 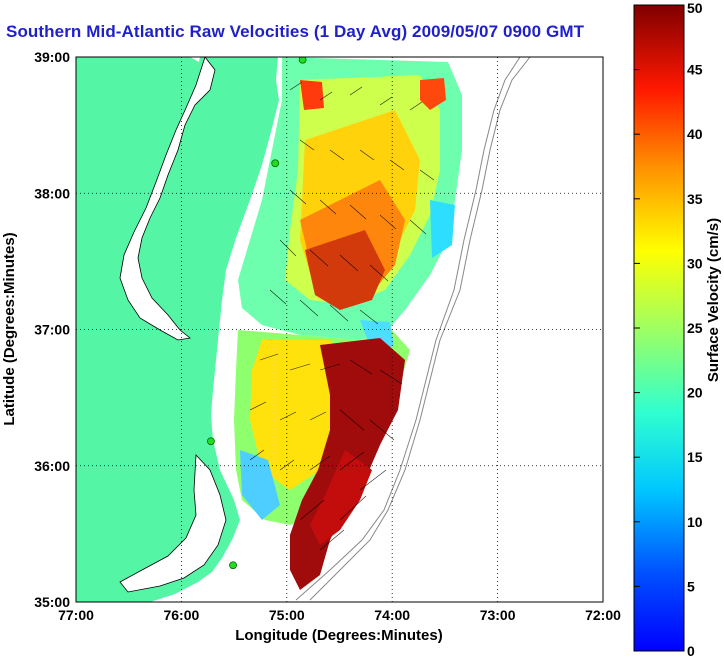 What do you see at coordinates (603, 615) in the screenshot?
I see `x-tick-label: 72:00` at bounding box center [603, 615].